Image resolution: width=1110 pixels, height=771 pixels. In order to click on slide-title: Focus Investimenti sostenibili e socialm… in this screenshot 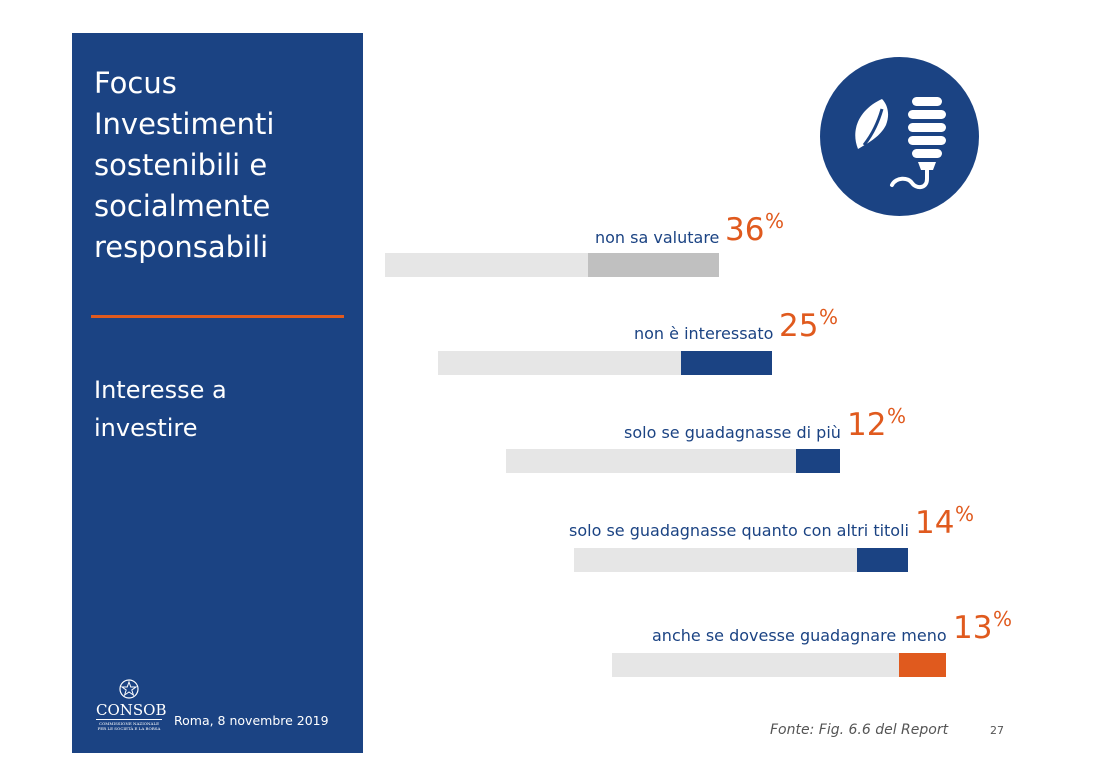, I will do `click(224, 165)`.